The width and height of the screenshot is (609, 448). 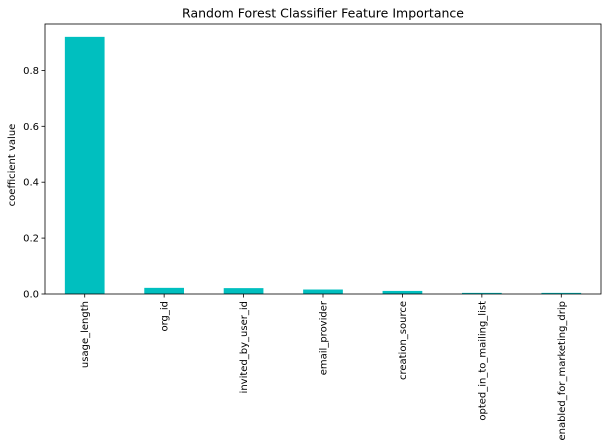 I want to click on y-tick-label: 0.2, so click(x=31, y=239).